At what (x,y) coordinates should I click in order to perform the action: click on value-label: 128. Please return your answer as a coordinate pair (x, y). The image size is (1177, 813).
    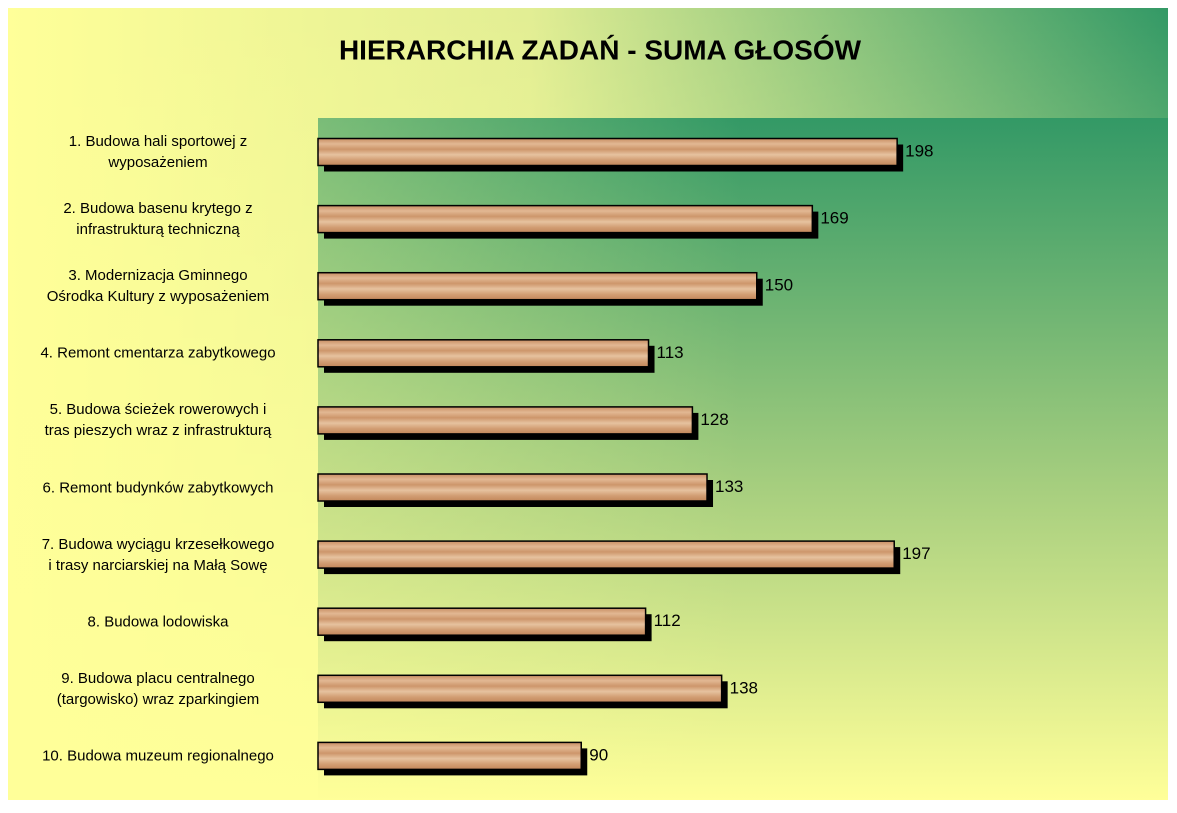
    Looking at the image, I should click on (714, 419).